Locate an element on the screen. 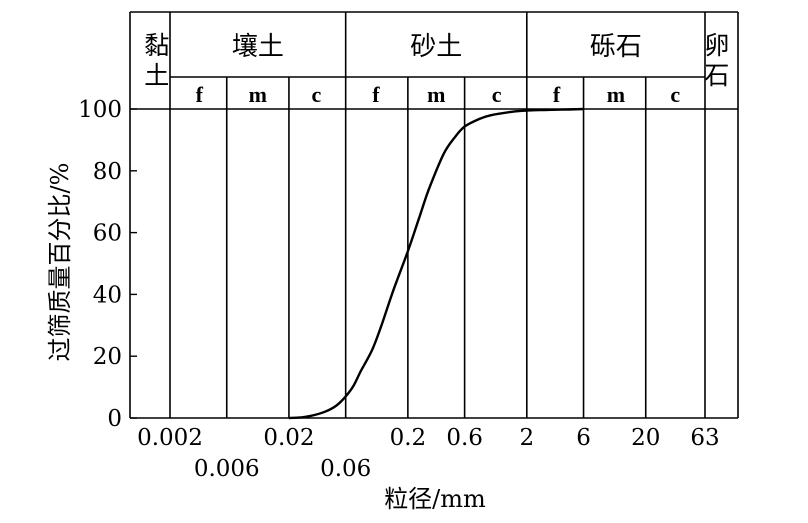  y-tick-label-40: 40 is located at coordinates (107, 295).